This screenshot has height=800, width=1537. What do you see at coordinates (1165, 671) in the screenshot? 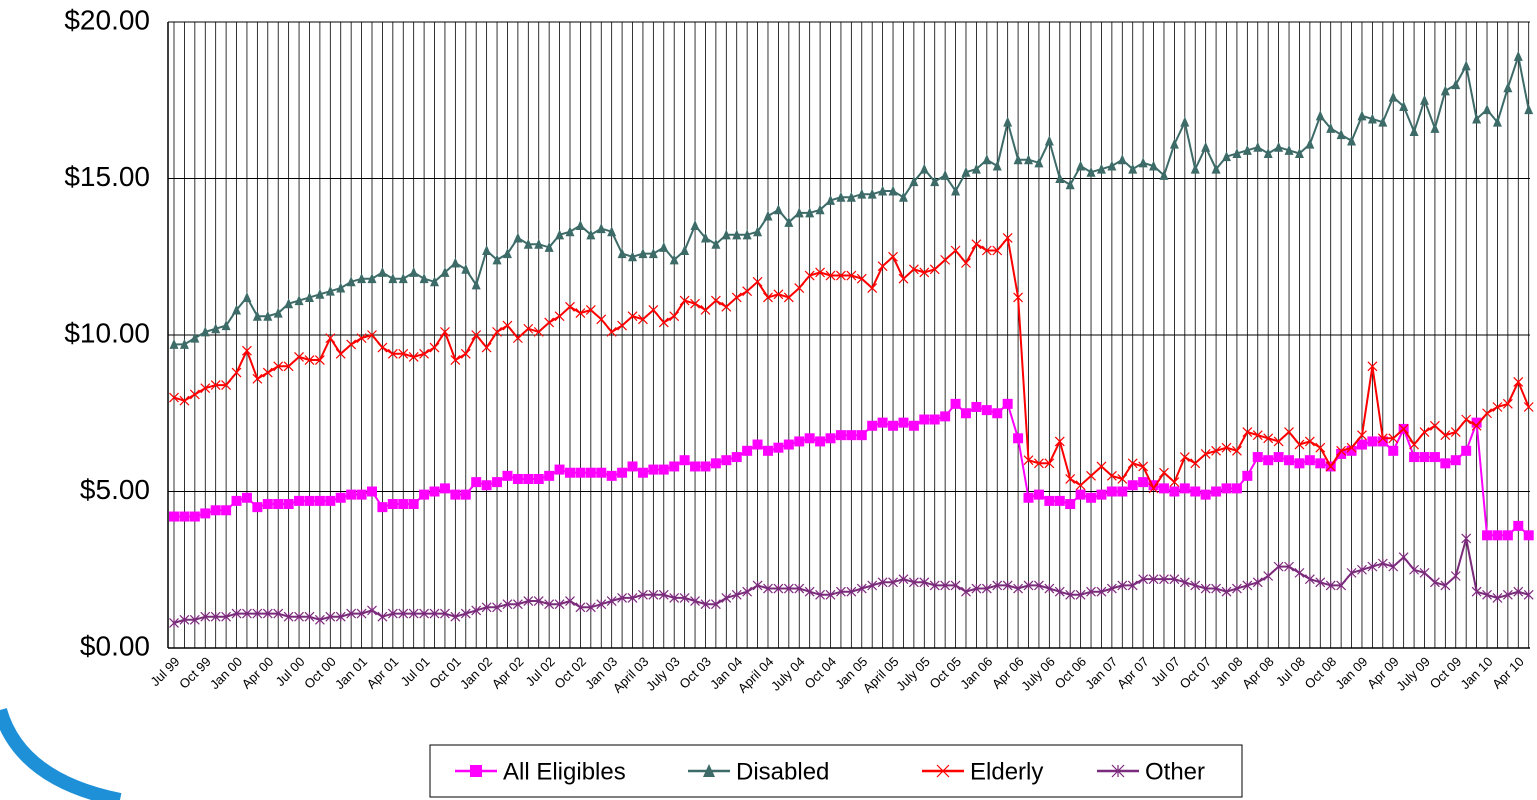
I see `x-tick-label: Jul 07` at bounding box center [1165, 671].